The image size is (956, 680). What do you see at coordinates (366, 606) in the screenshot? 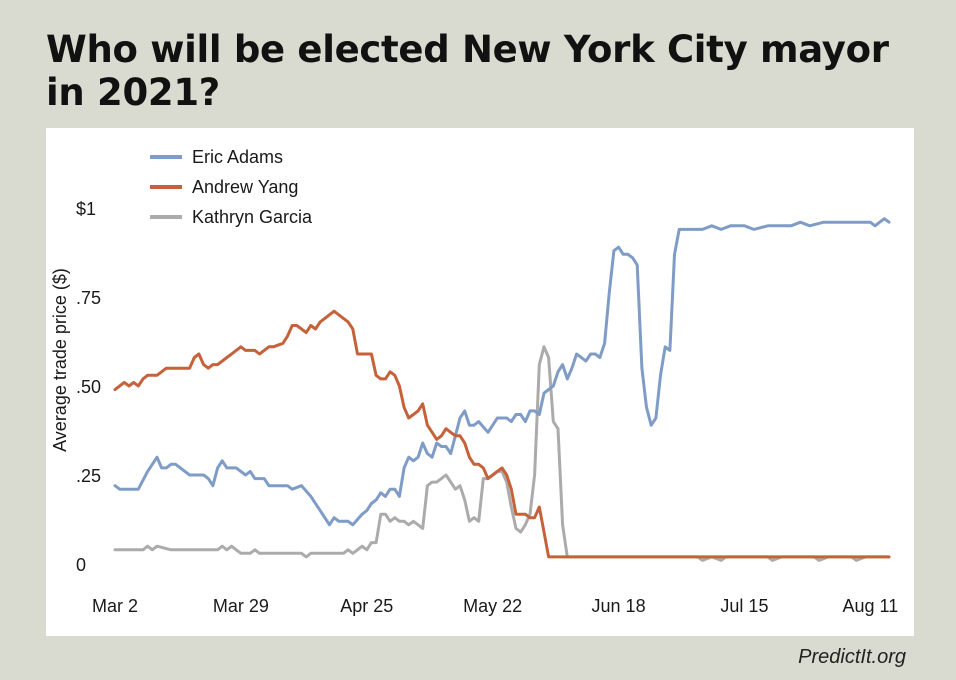
I see `x-tick-label: Apr 25` at bounding box center [366, 606].